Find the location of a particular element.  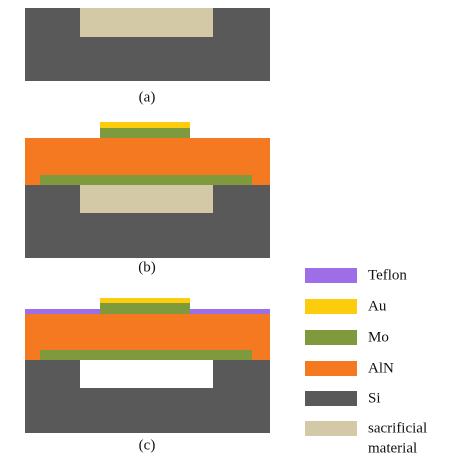

panel-label: (b) is located at coordinates (147, 267).